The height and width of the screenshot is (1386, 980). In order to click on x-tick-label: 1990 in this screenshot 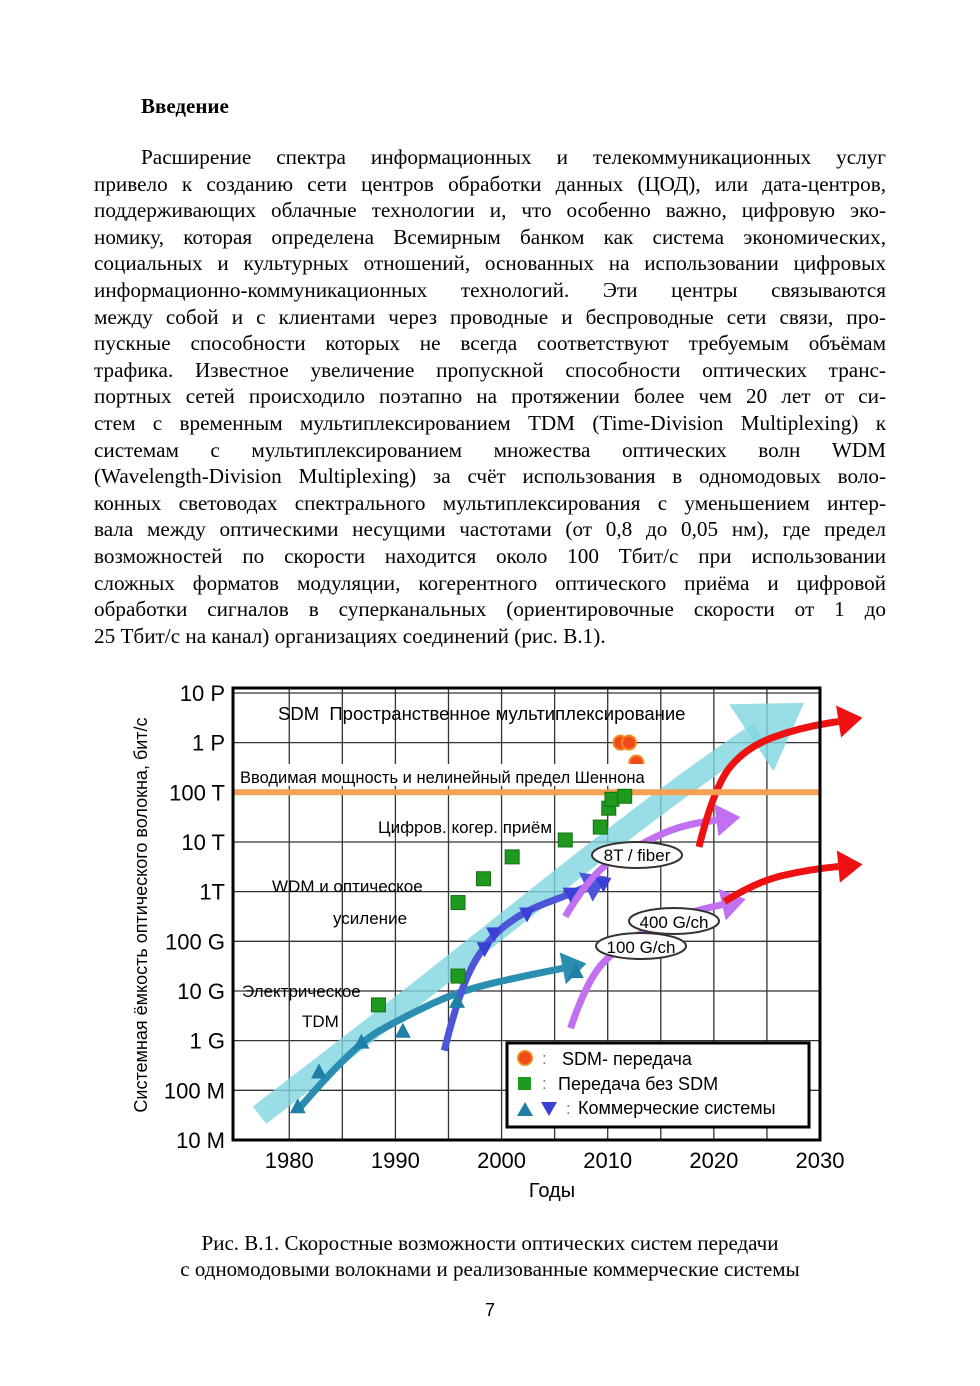, I will do `click(395, 1160)`.